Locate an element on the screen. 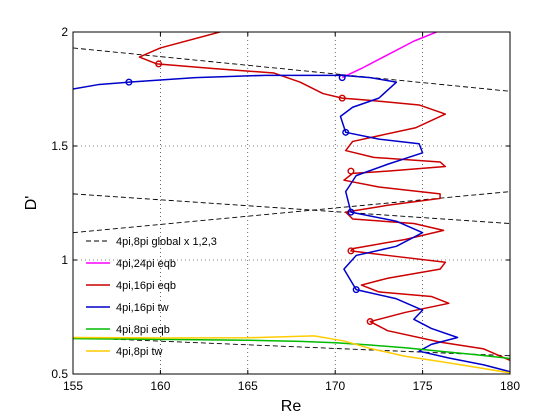 This screenshot has width=560, height=420. series-4pi-8pi-tw-line is located at coordinates (291, 354).